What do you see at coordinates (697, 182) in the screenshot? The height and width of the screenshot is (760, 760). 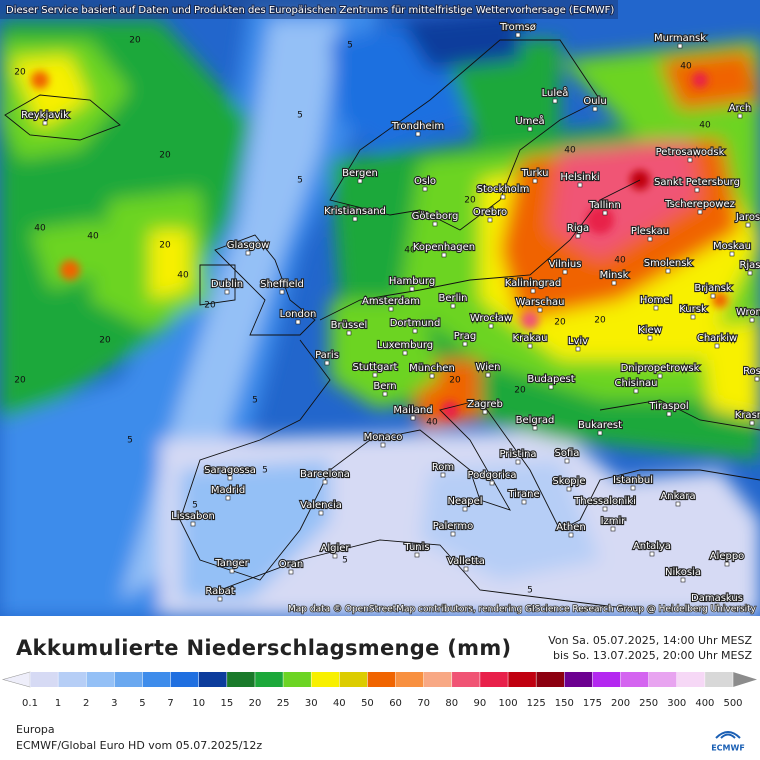 I see `city-label: Sankt Petersburg` at bounding box center [697, 182].